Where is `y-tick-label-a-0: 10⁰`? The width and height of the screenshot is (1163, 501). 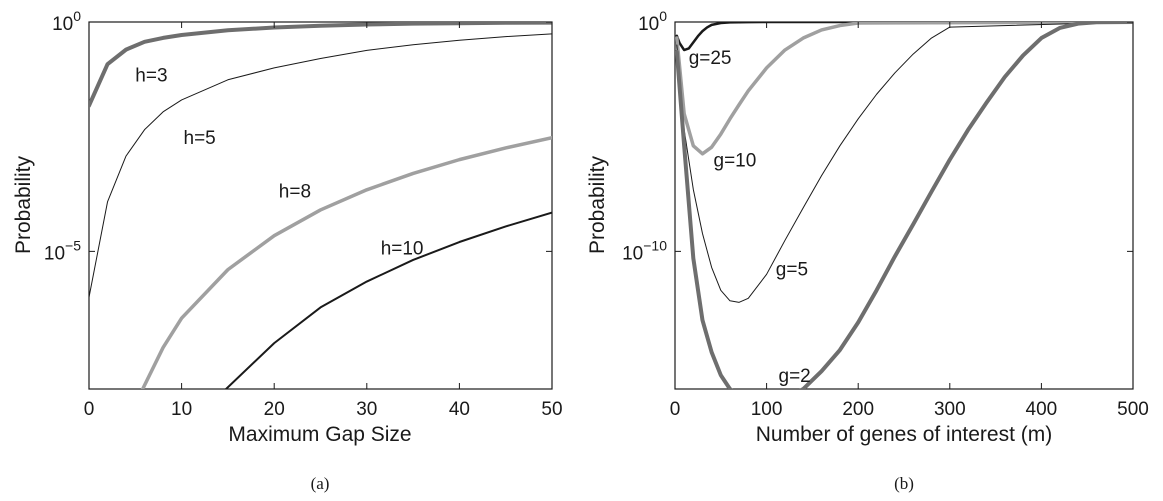 y-tick-label-a-0: 10⁰ is located at coordinates (66, 21).